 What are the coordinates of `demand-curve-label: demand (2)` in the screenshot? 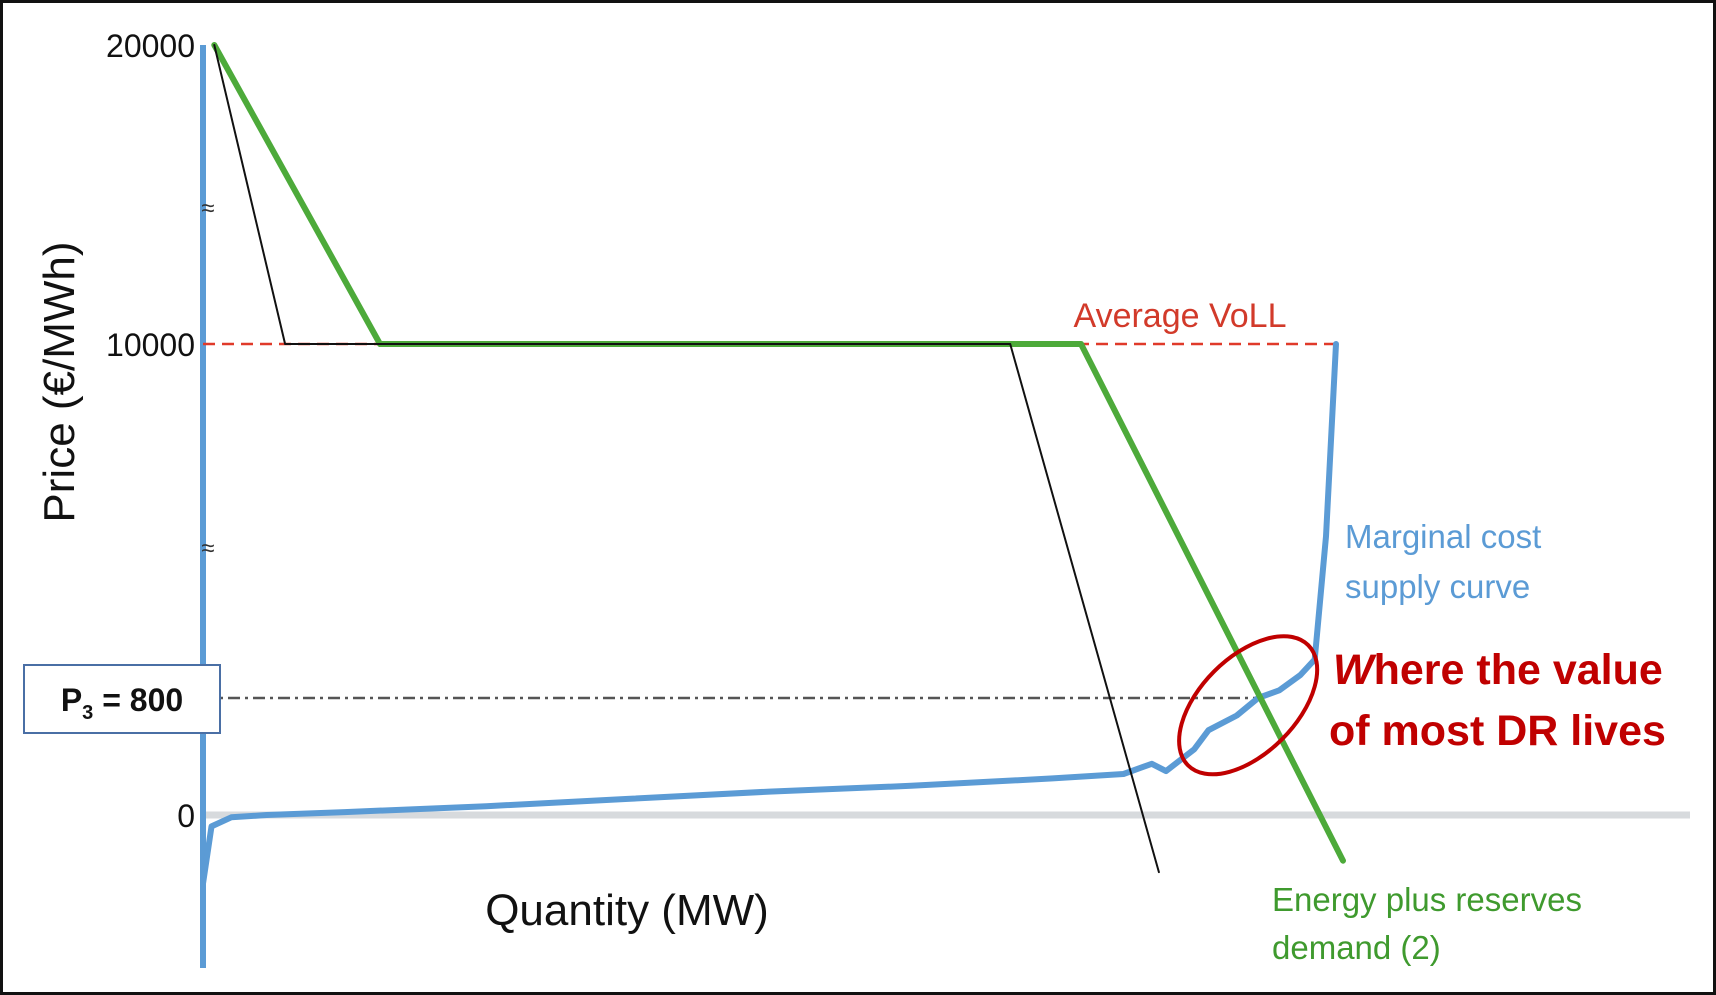 It's located at (1356, 947).